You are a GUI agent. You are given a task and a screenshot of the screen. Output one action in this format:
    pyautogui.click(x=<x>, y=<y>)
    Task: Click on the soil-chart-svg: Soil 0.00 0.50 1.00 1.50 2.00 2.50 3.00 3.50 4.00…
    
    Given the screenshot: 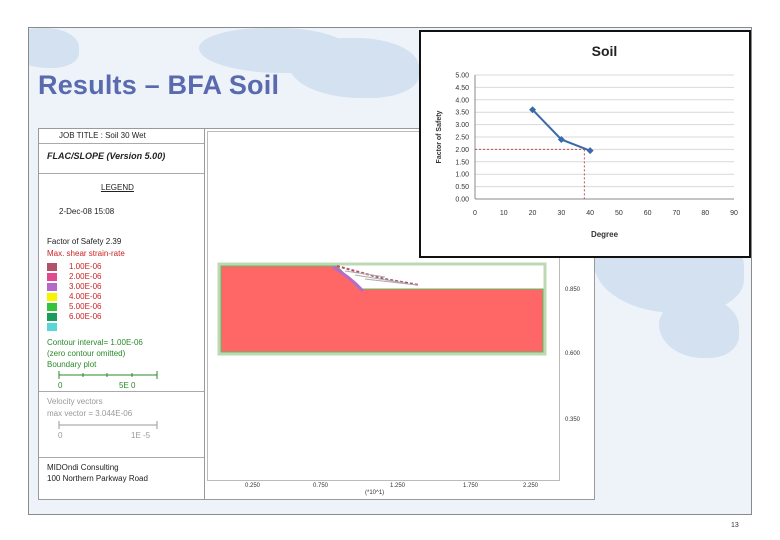 What is the action you would take?
    pyautogui.click(x=587, y=141)
    